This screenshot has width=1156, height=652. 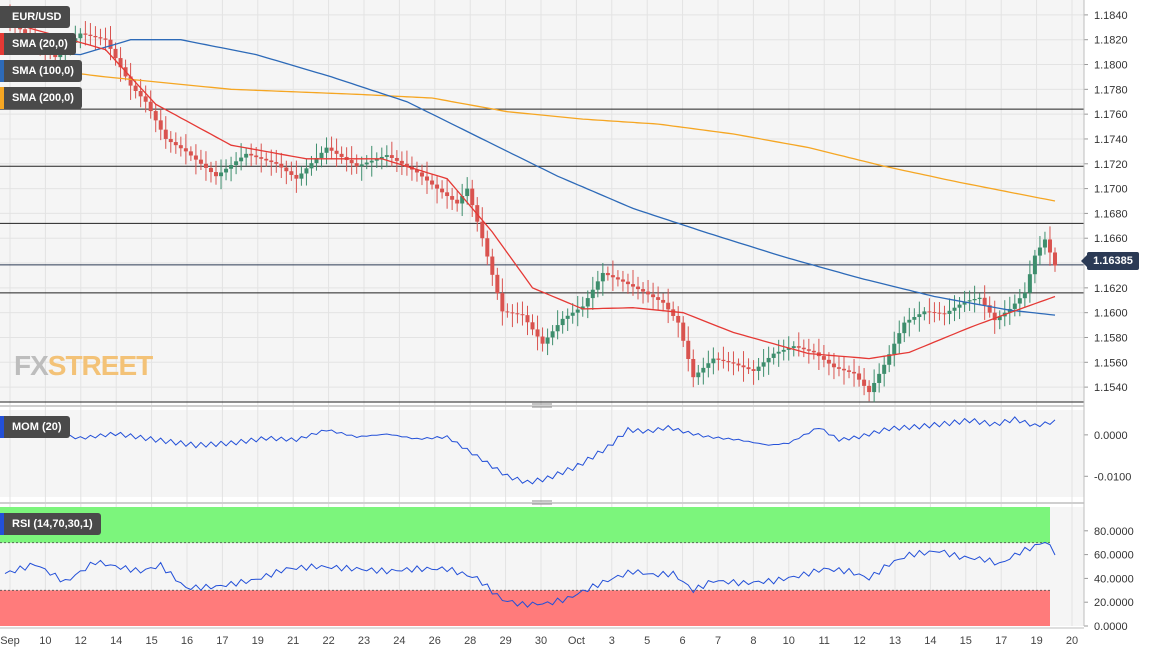 I want to click on symbol-label: EUR/USD, so click(x=37, y=17).